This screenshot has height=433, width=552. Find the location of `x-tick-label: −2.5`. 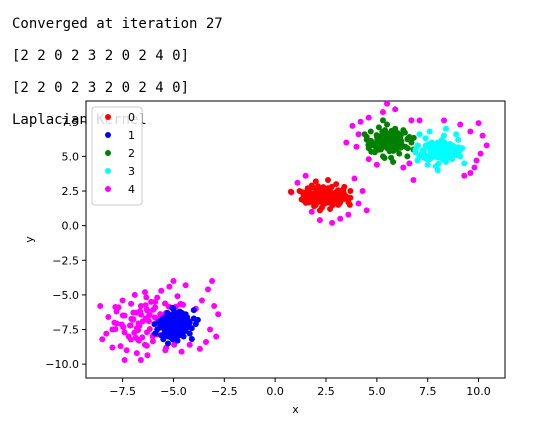

x-tick-label: −2.5 is located at coordinates (224, 391).